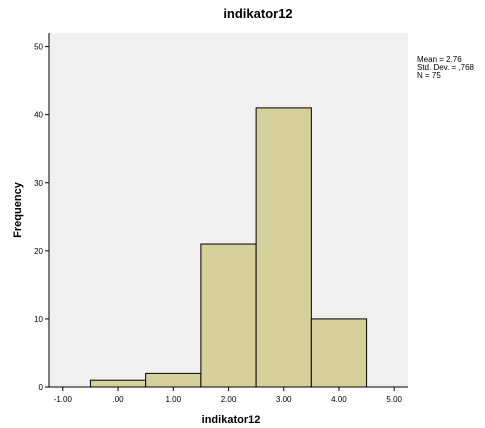 The height and width of the screenshot is (428, 485). I want to click on stat-n: N = 75, so click(429, 75).